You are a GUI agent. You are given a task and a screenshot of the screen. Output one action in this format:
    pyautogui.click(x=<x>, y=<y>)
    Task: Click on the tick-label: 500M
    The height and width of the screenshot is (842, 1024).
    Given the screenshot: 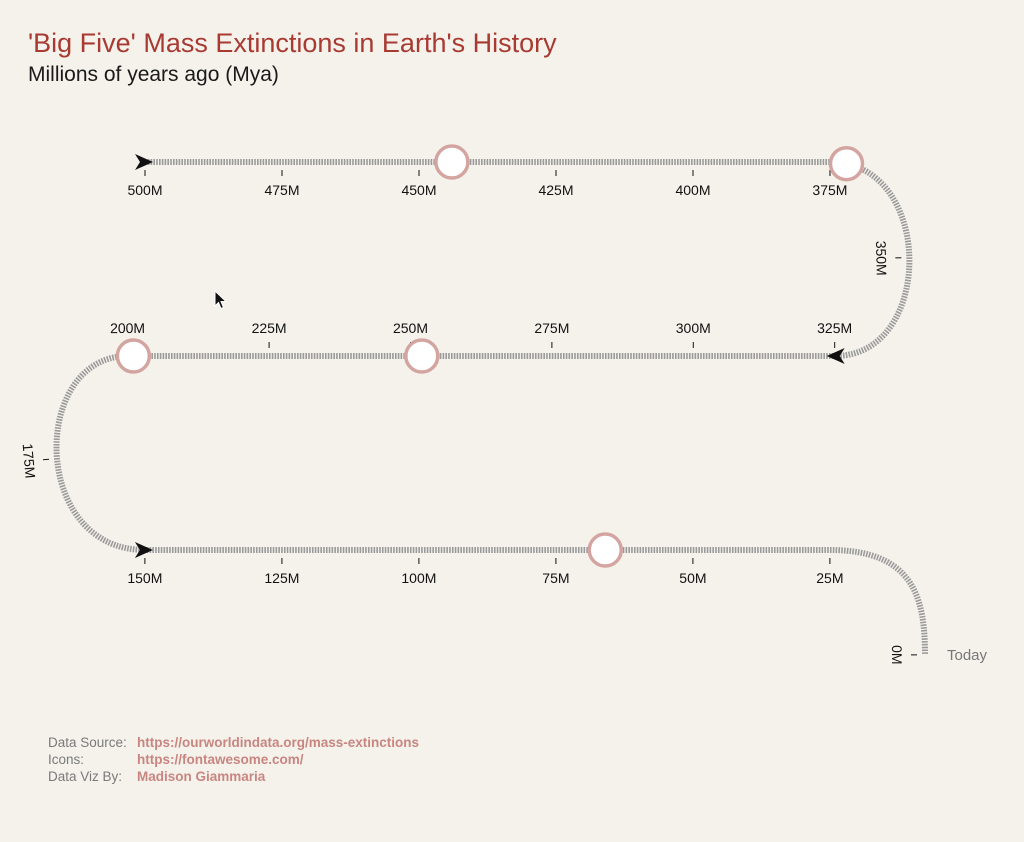 What is the action you would take?
    pyautogui.click(x=144, y=190)
    